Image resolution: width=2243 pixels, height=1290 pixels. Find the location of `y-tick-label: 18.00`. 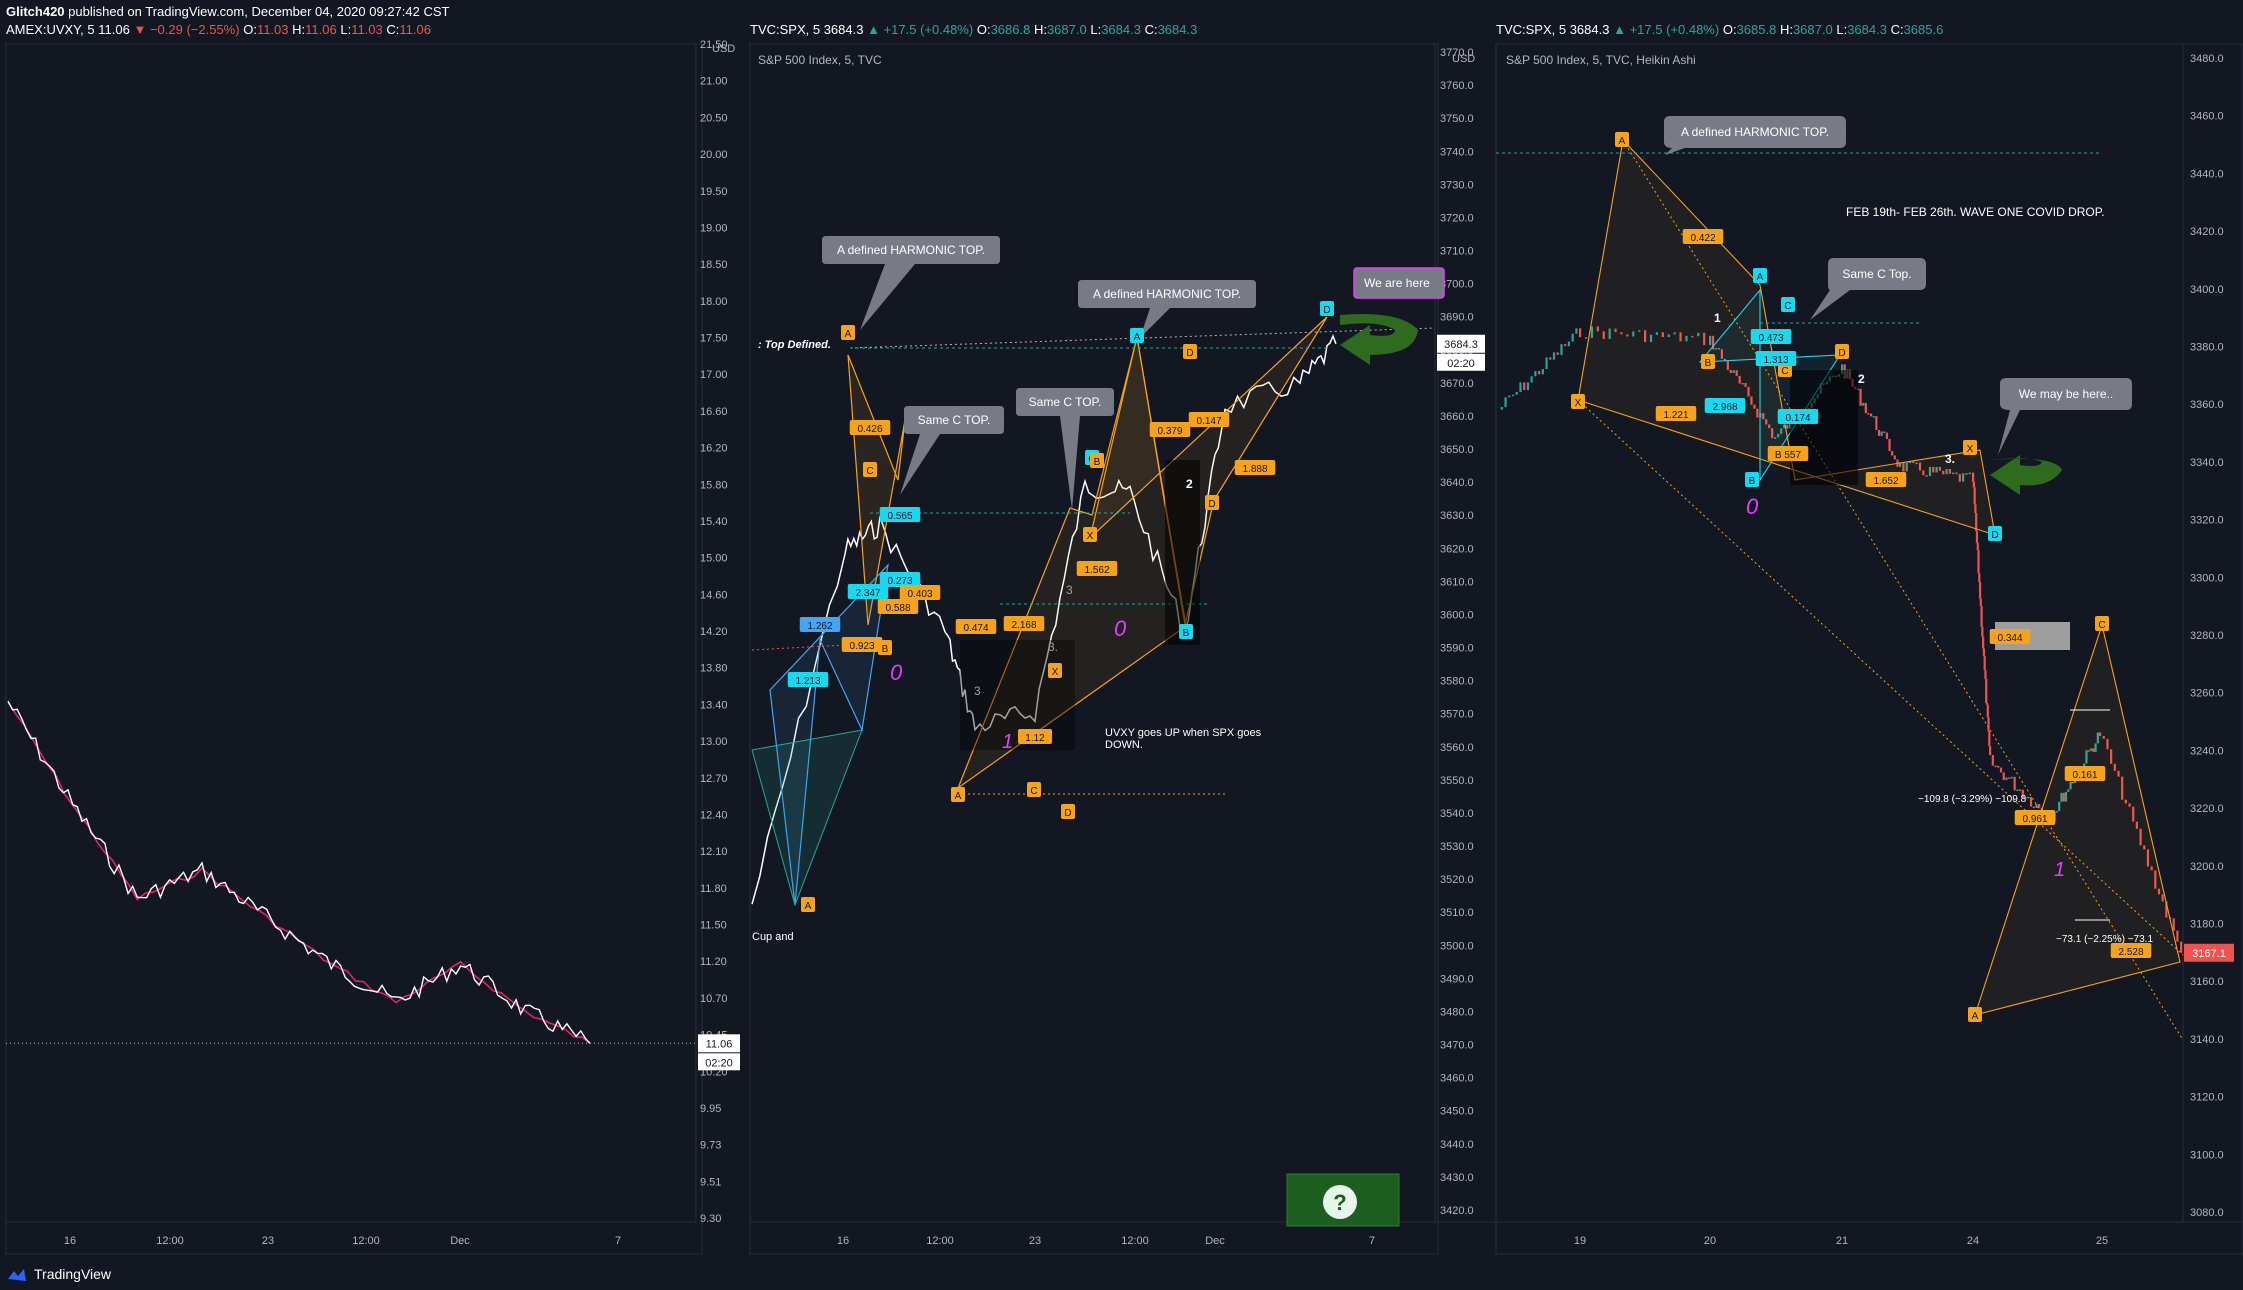

y-tick-label: 18.00 is located at coordinates (714, 302).